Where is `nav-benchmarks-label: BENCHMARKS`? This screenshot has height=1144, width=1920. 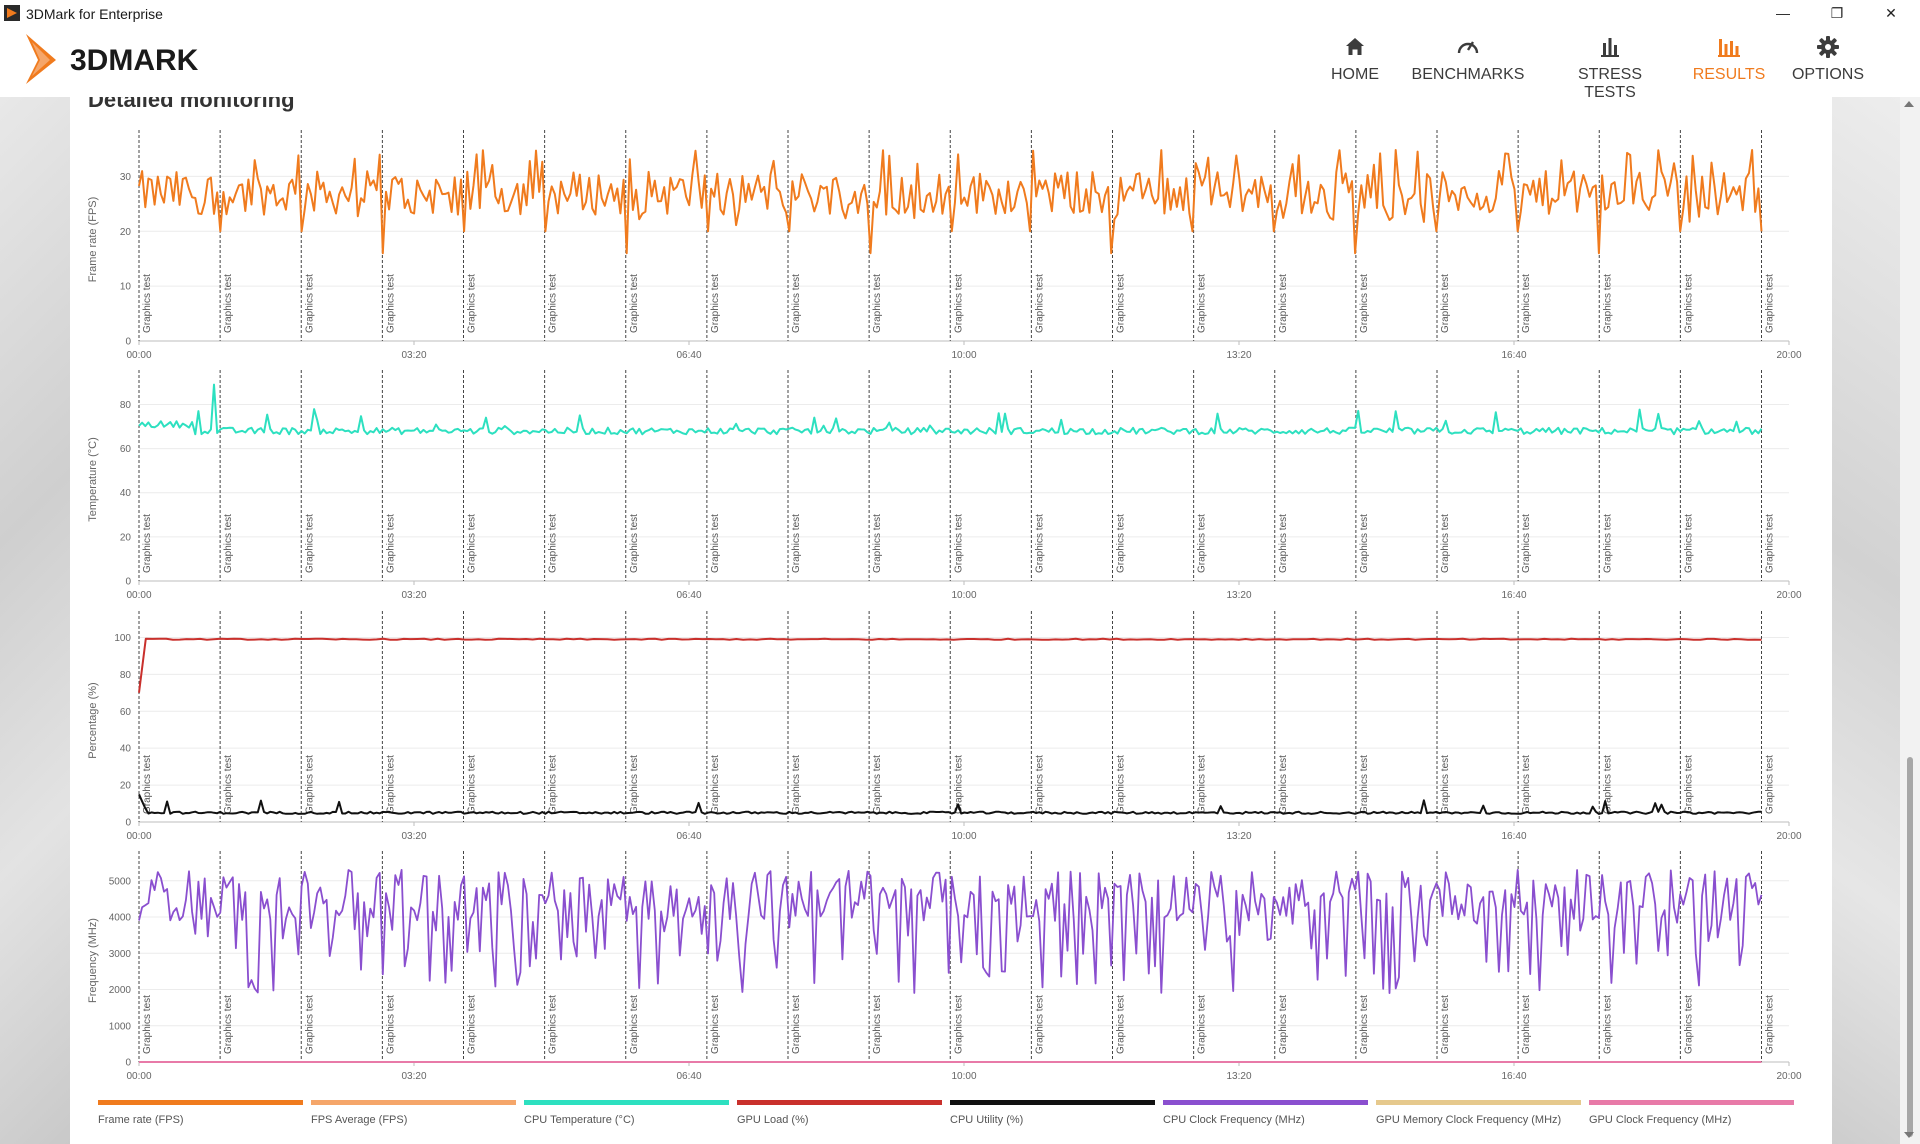 nav-benchmarks-label: BENCHMARKS is located at coordinates (1468, 74).